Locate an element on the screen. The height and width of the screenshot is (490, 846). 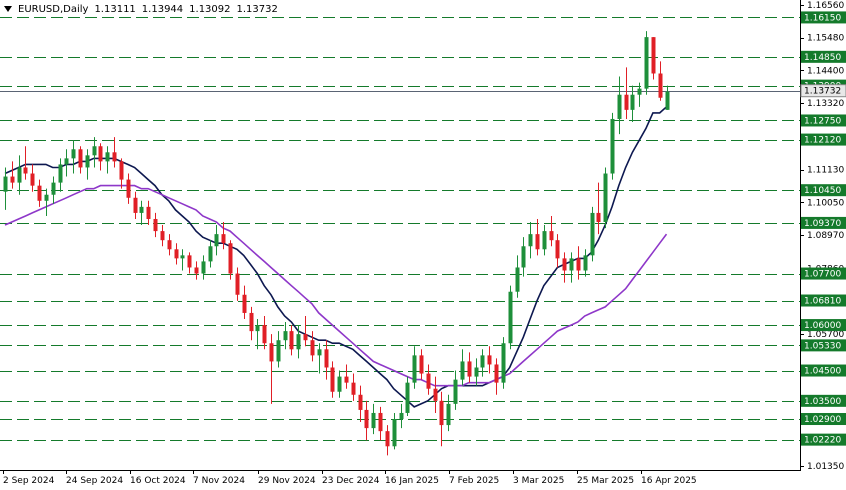
level-label: 1.03500 is located at coordinates (822, 402).